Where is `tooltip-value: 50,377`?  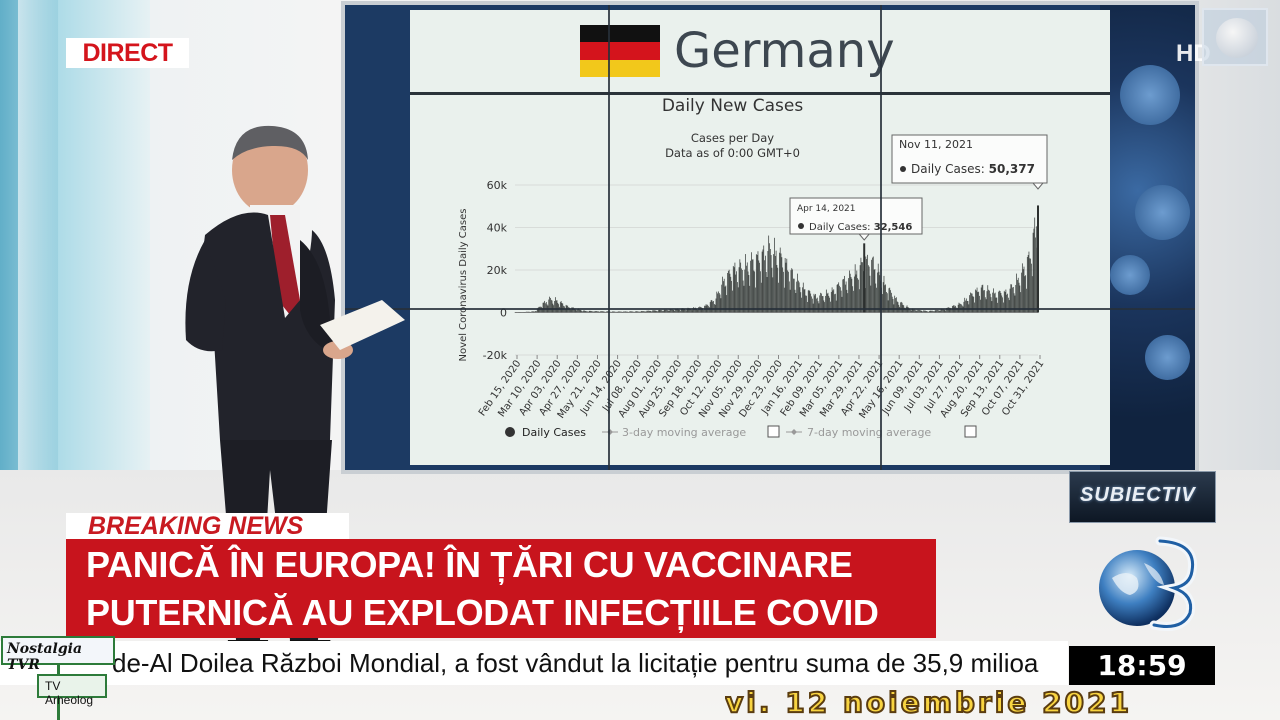 tooltip-value: 50,377 is located at coordinates (1012, 169).